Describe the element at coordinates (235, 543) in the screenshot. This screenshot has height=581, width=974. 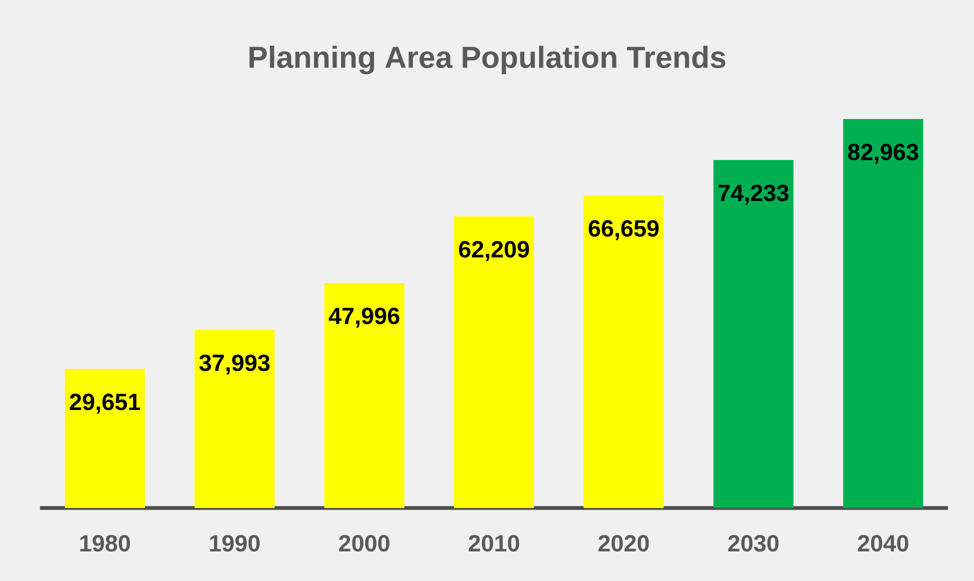
I see `x-tick-label: 1990` at that location.